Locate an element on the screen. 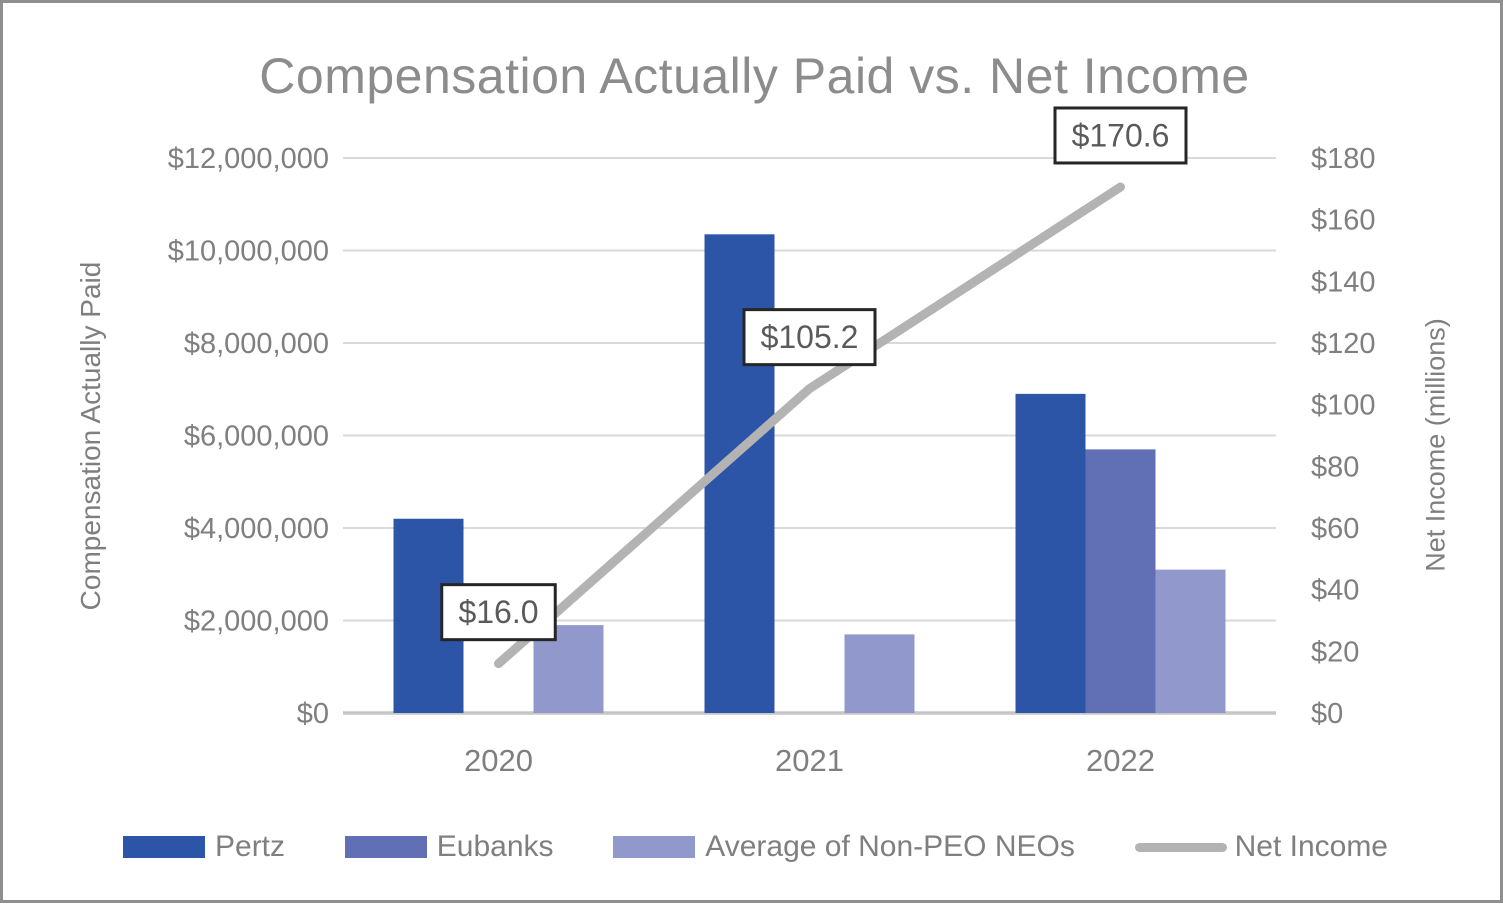  left-axis-tick-label: $4,000,000 is located at coordinates (256, 529).